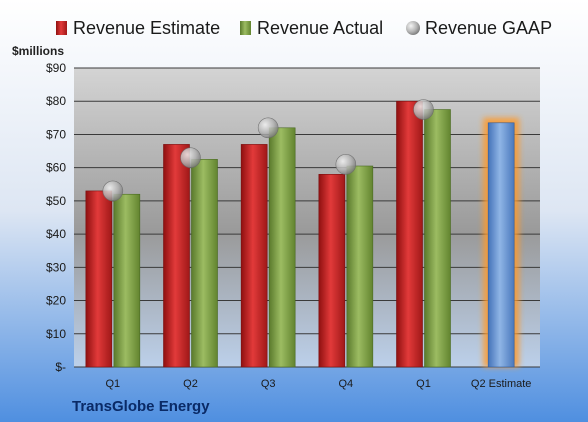  What do you see at coordinates (56, 201) in the screenshot?
I see `y-tick-label: $50` at bounding box center [56, 201].